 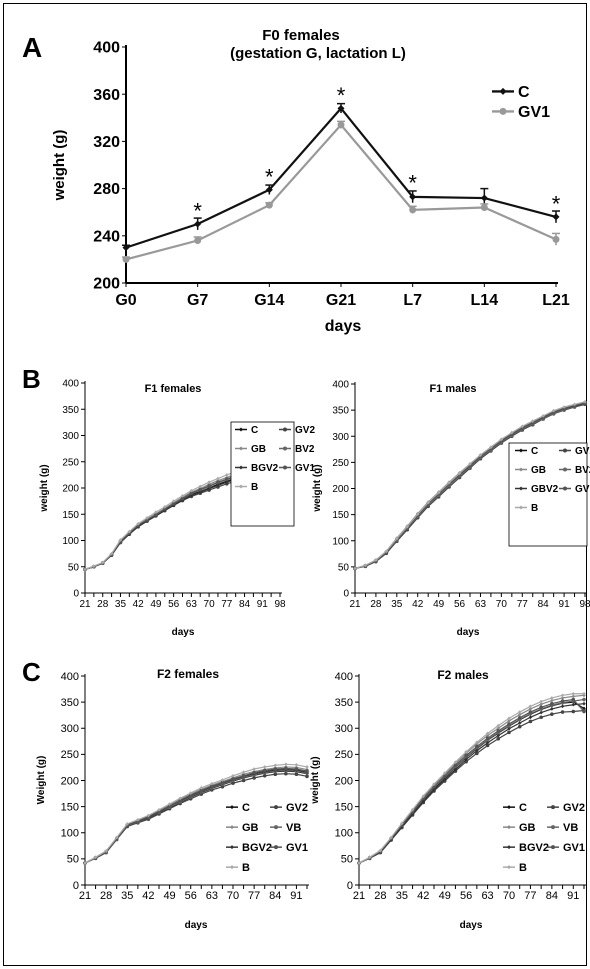 I want to click on chart-b-right-legend-label: BV2, so click(x=582, y=470).